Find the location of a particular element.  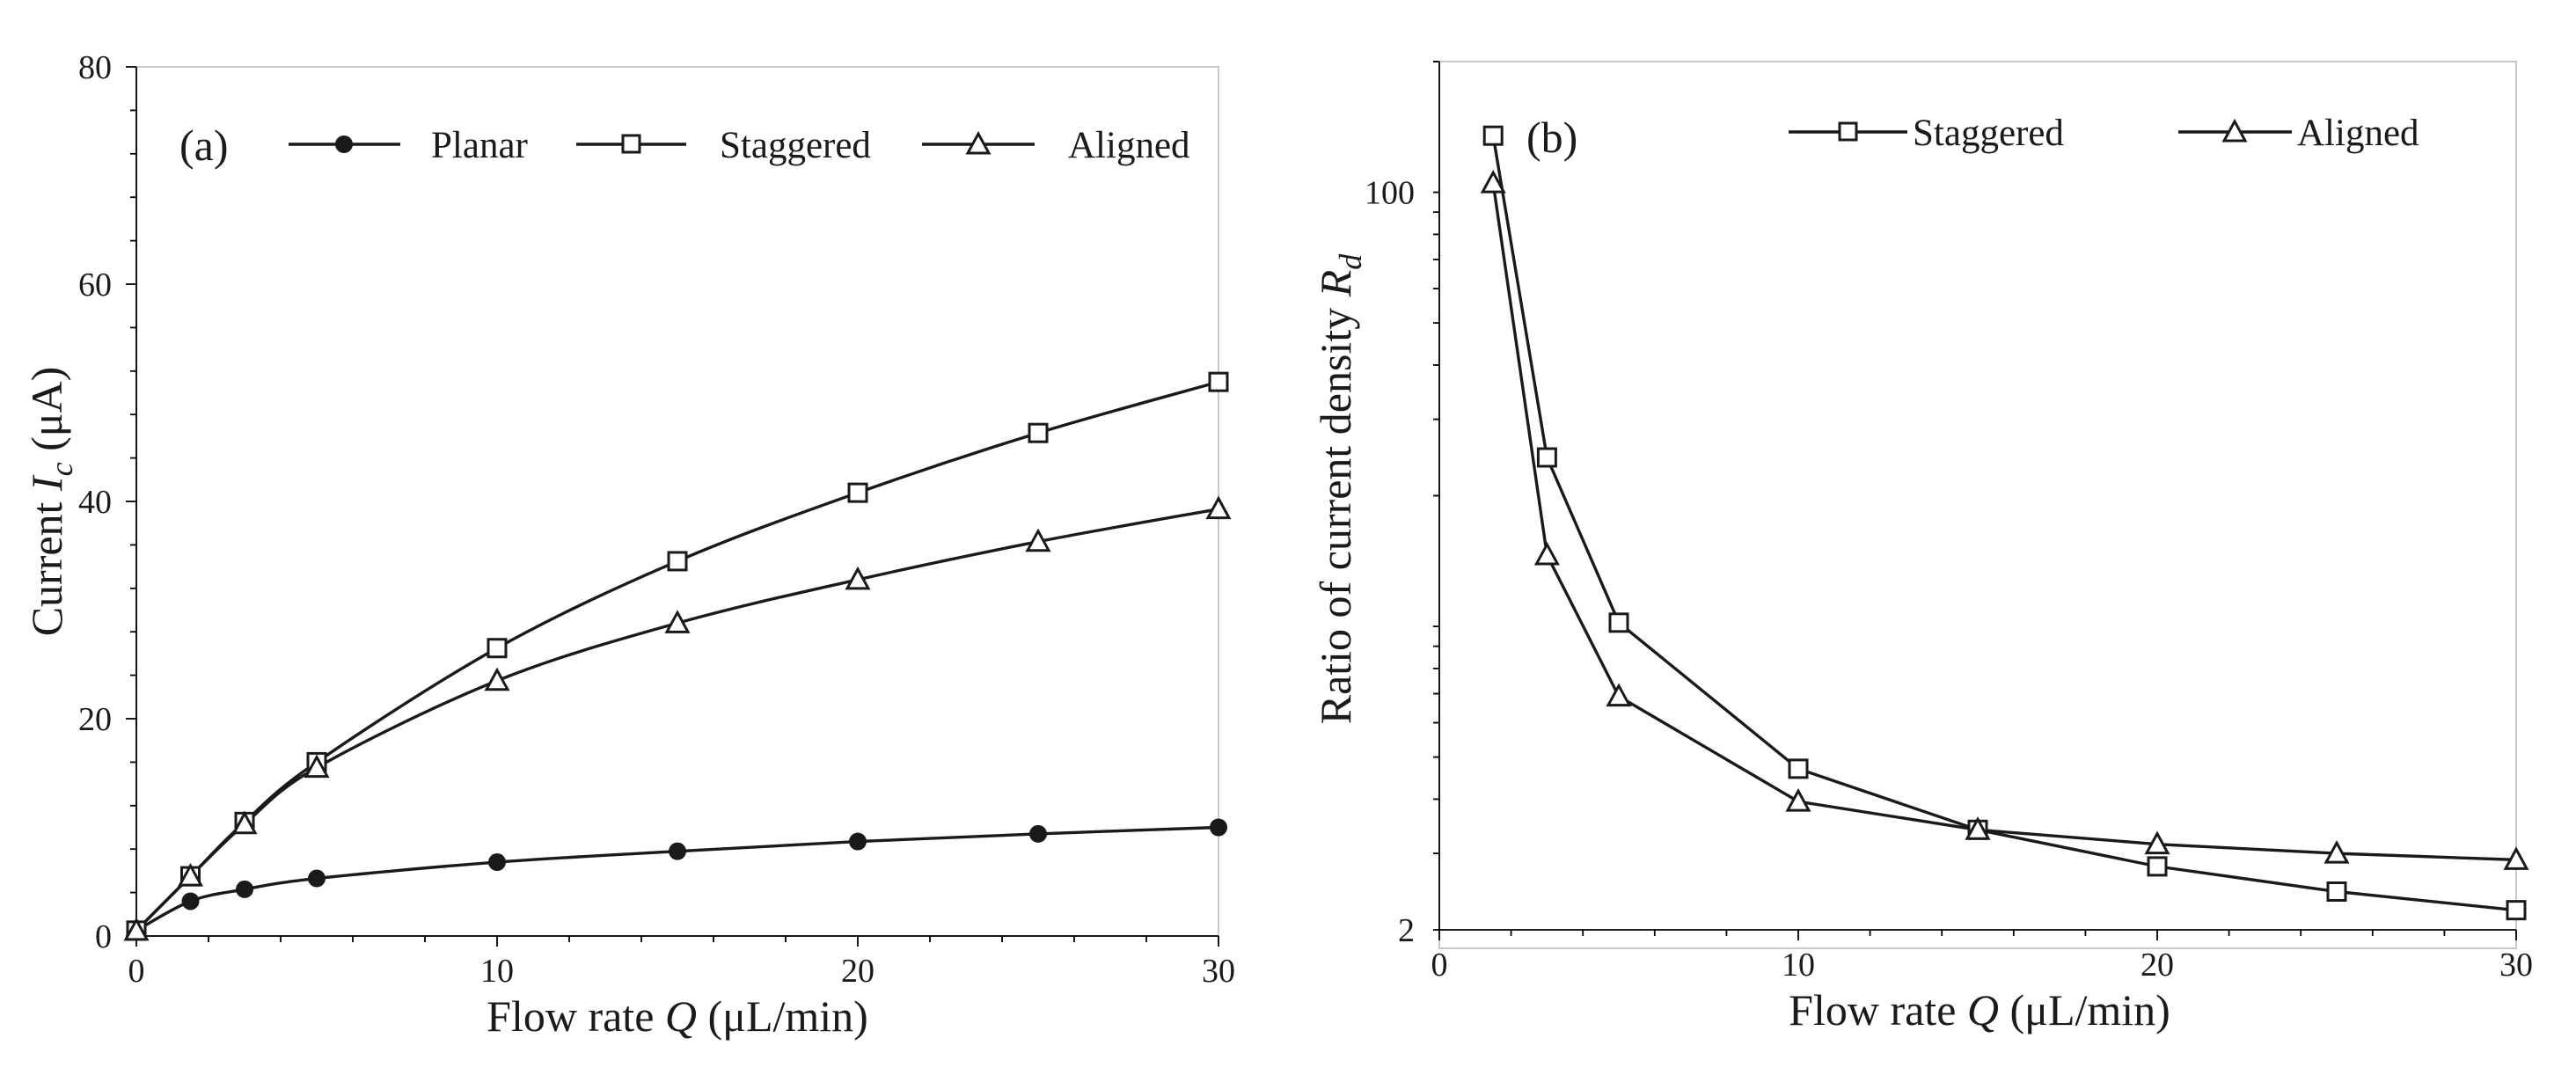

panel-b-y-tick-label: 100 is located at coordinates (1390, 193).